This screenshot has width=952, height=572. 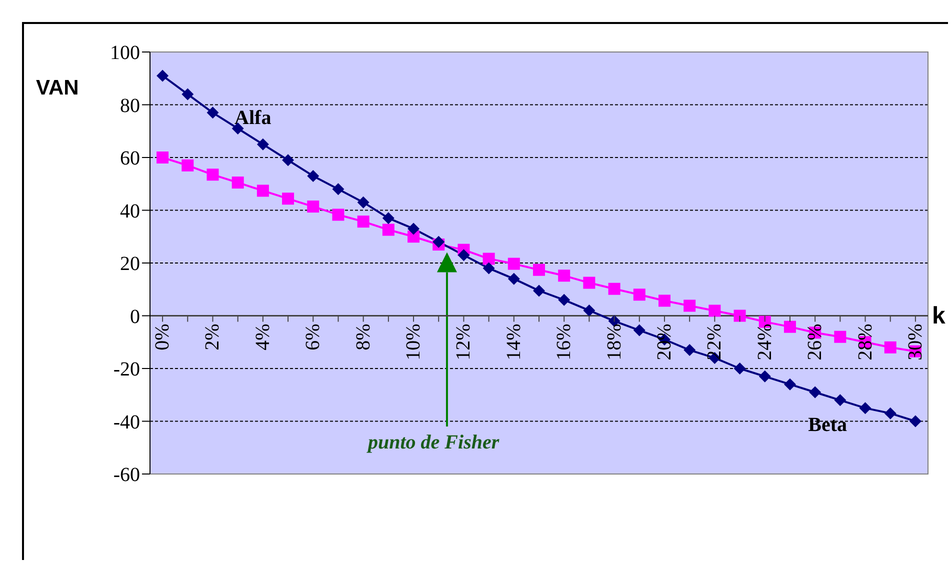 I want to click on x-tick-label: 18%, so click(x=614, y=342).